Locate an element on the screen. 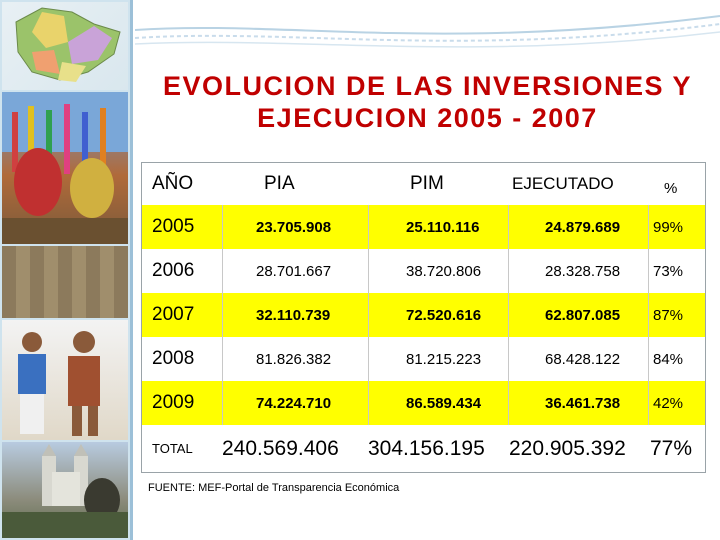 This screenshot has width=720, height=540. cell-pia: 32.110.739 is located at coordinates (293, 315).